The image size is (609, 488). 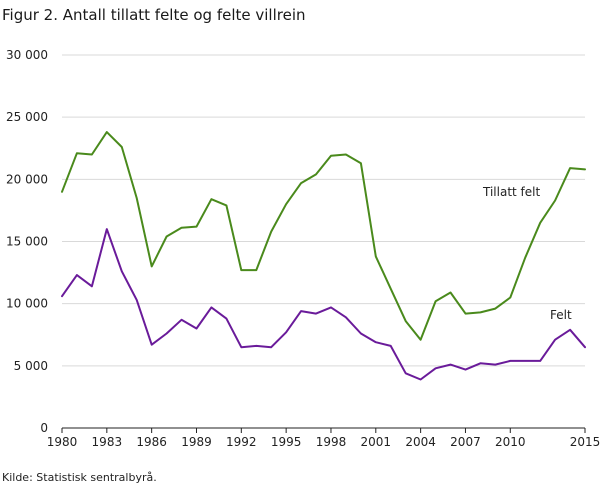 I want to click on x-tick-label: 2001, so click(x=376, y=442).